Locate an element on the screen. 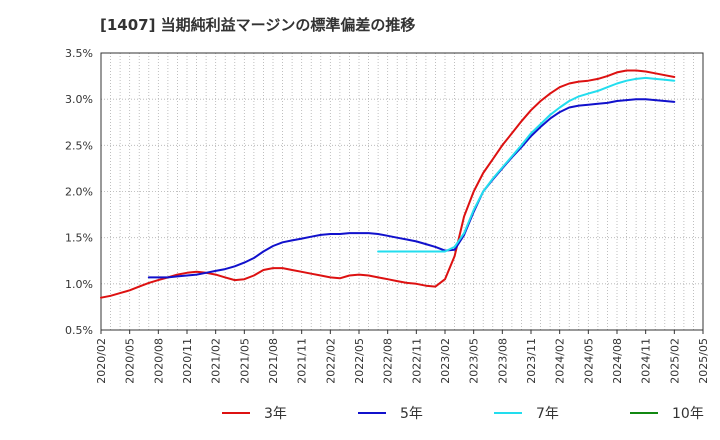  x-tick-label: 2021/02 is located at coordinates (216, 361).